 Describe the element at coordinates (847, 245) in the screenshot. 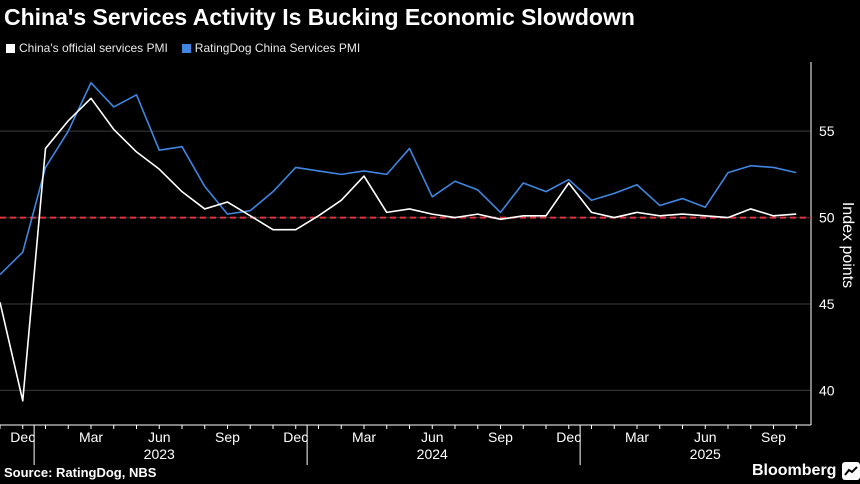

I see `y-axis-title: Index points` at that location.